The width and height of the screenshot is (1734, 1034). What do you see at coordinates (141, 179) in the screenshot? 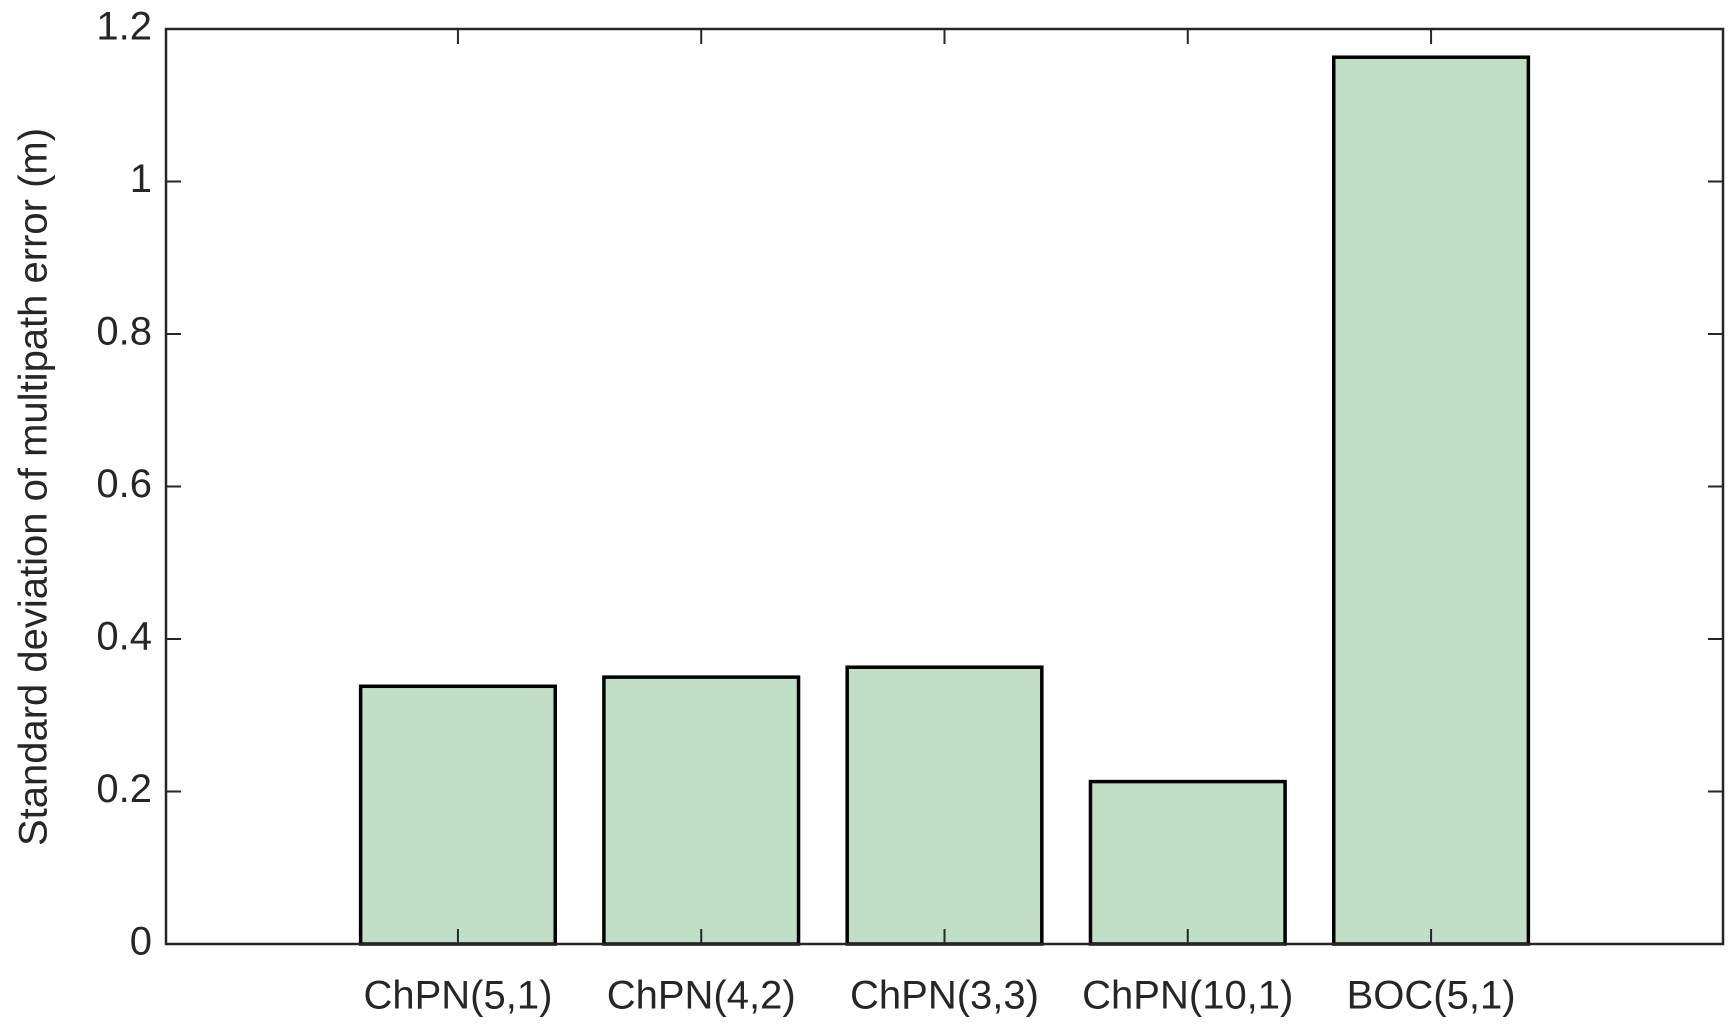
I see `y-tick-label: 1` at bounding box center [141, 179].